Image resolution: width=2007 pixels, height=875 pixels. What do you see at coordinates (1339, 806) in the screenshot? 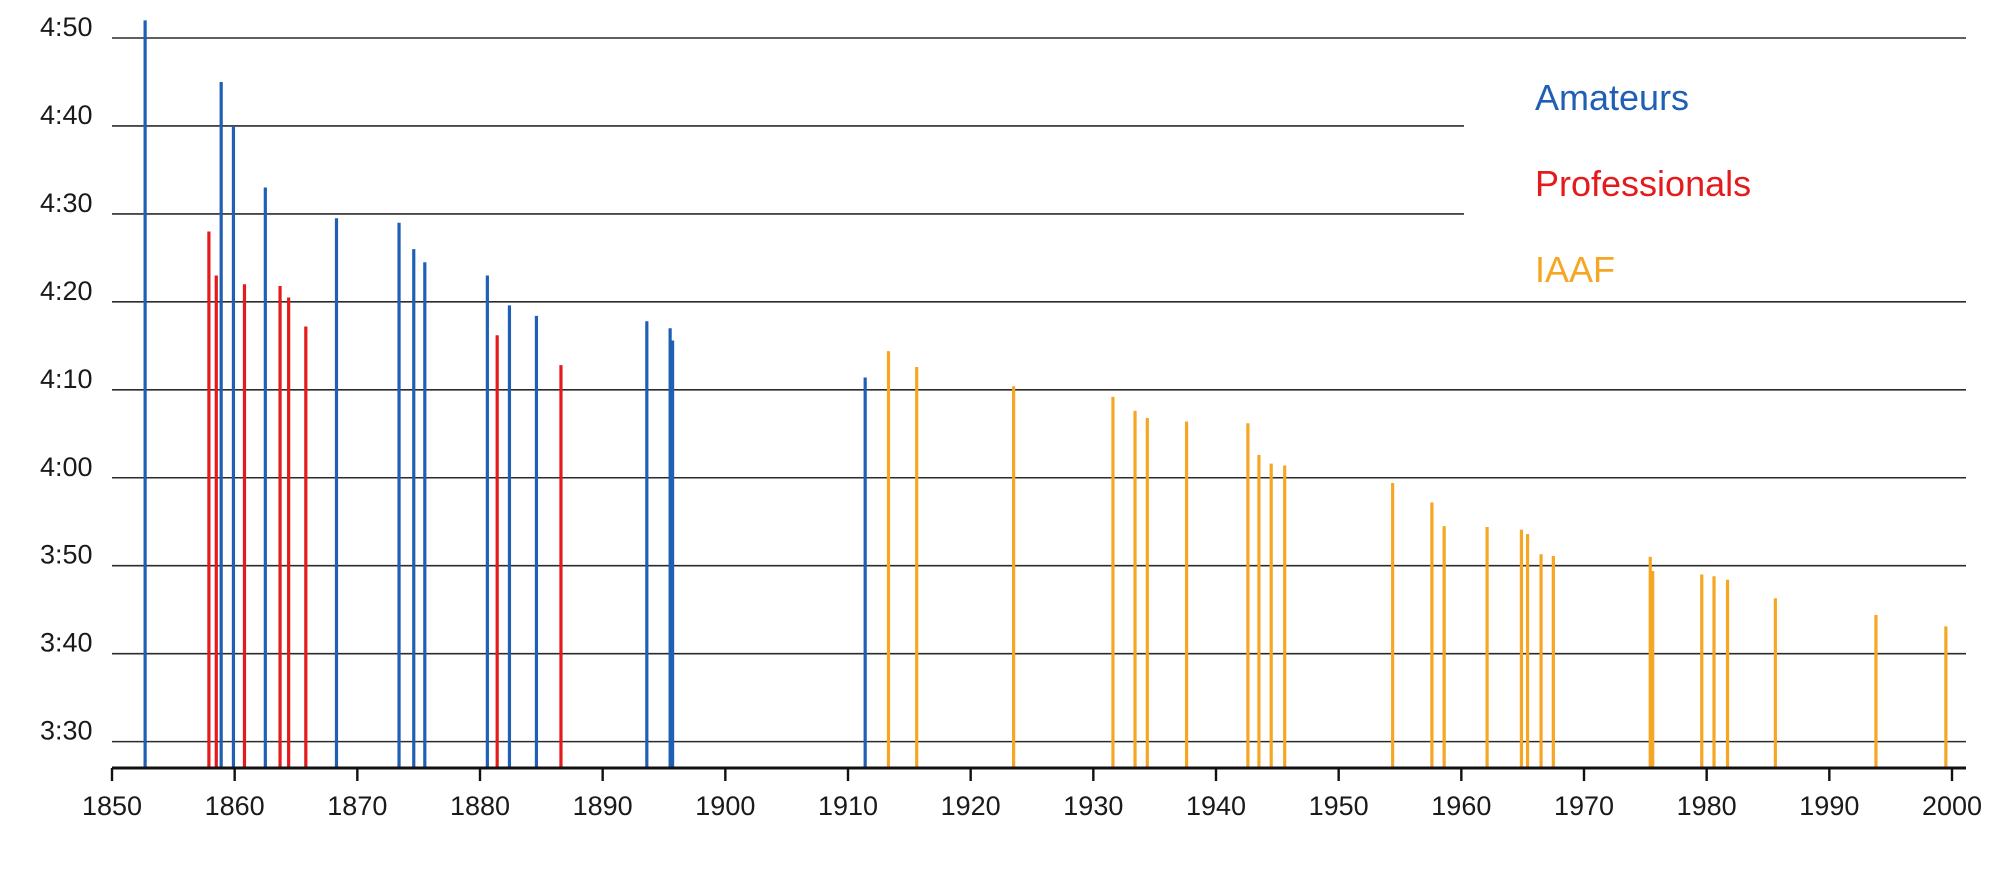
I see `x-tick-label: 1950` at bounding box center [1339, 806].